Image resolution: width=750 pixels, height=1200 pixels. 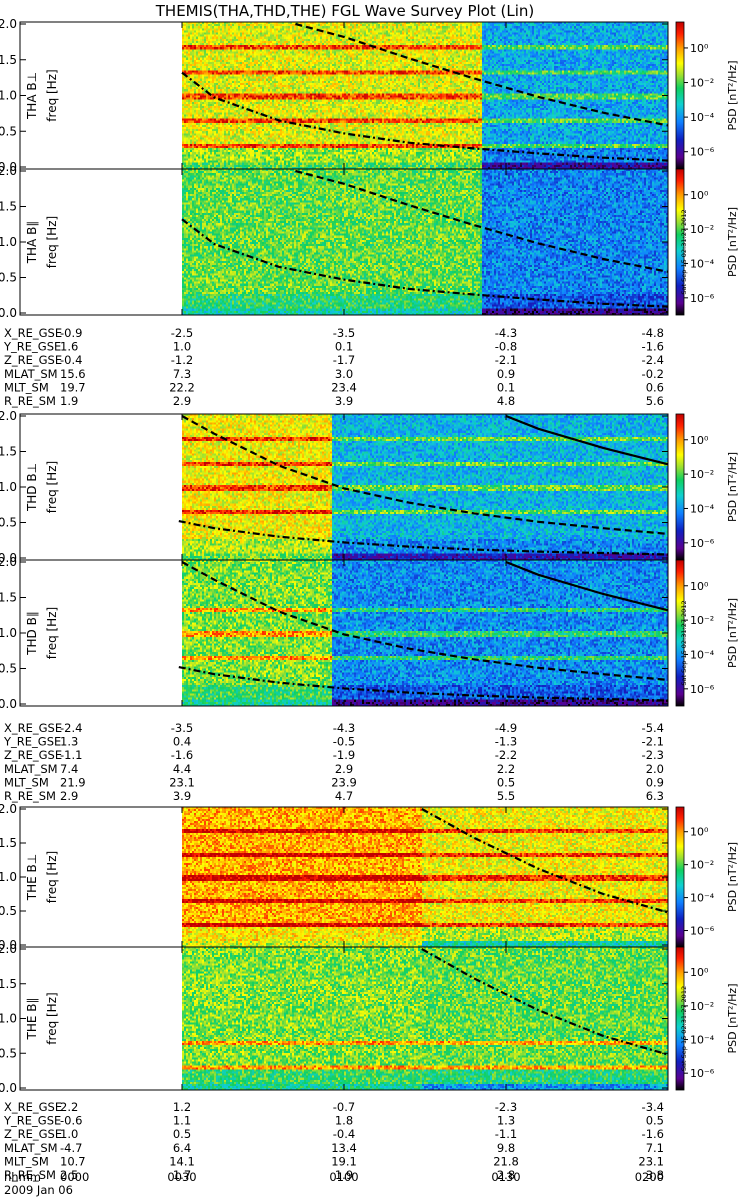 I want to click on orbit-row-label: R_RE_SM, so click(x=30, y=401).